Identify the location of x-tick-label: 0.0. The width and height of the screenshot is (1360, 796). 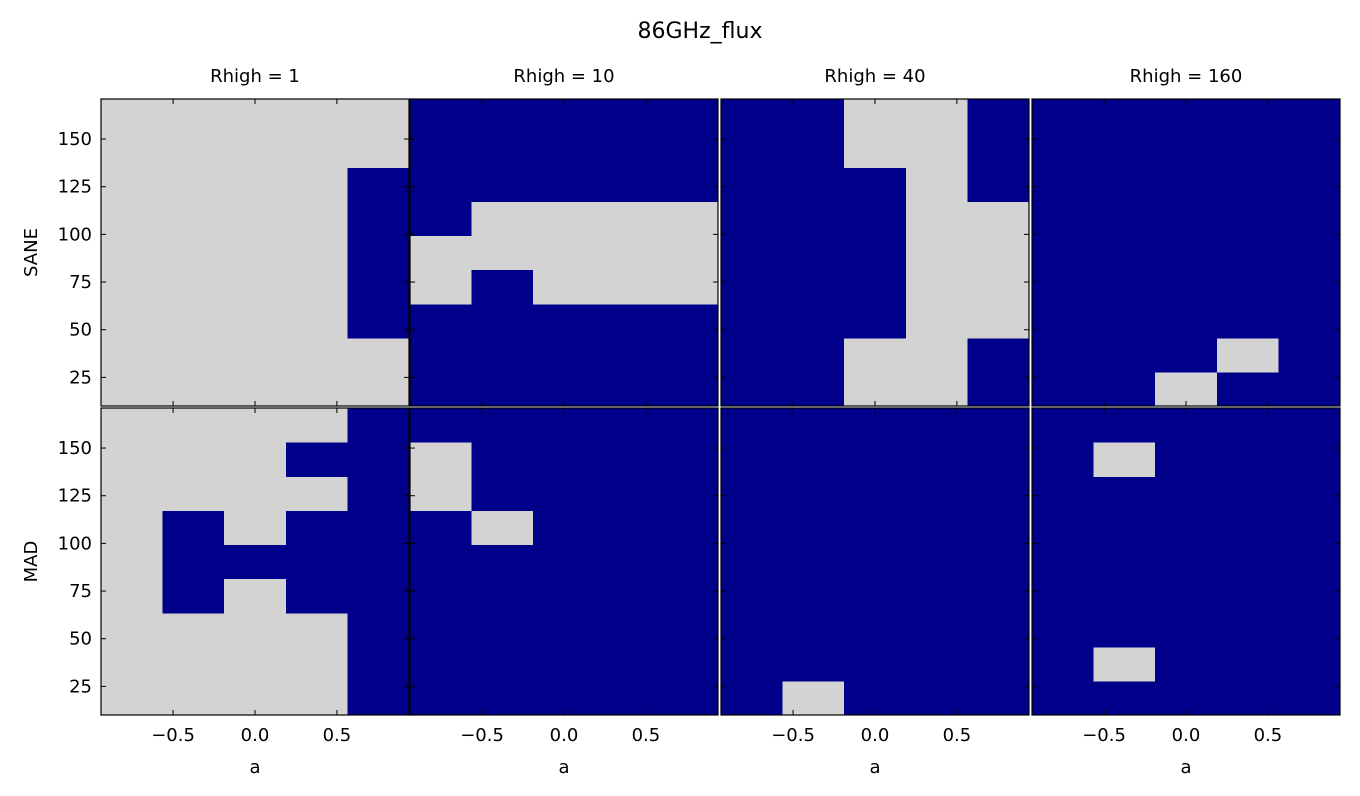
(255, 735).